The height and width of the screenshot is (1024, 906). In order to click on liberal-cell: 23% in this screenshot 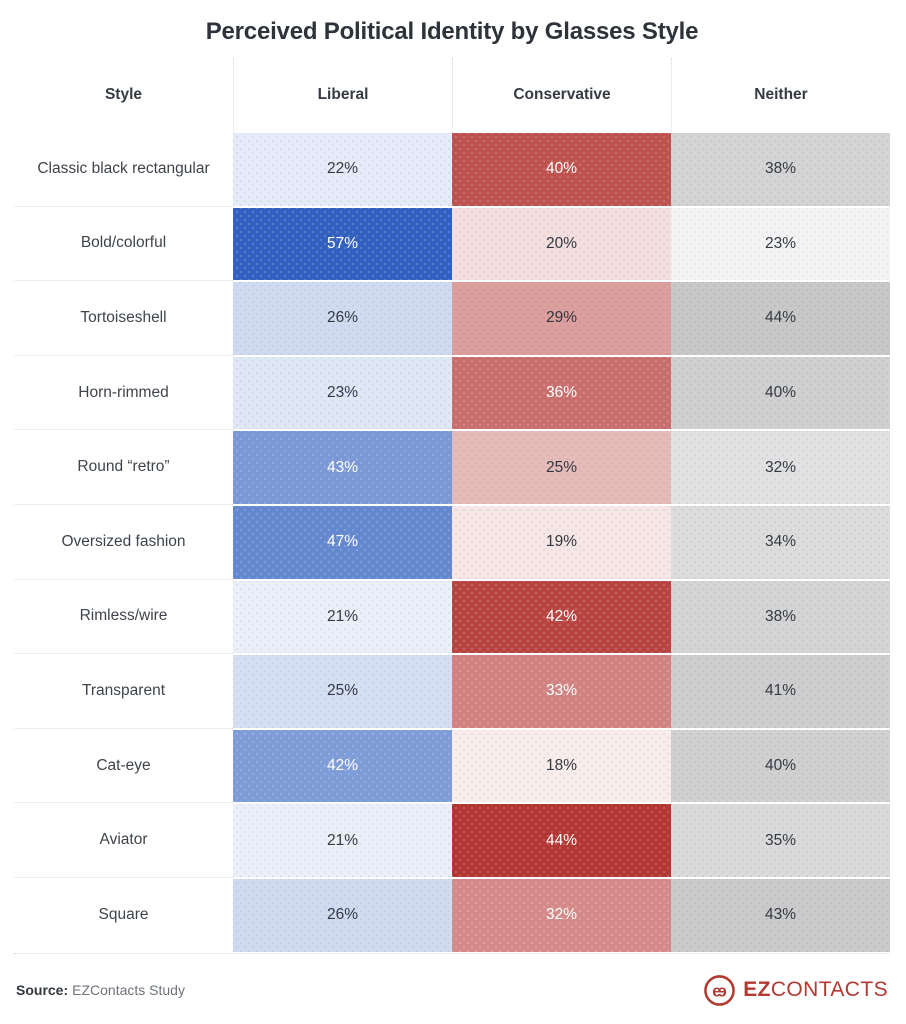, I will do `click(342, 393)`.